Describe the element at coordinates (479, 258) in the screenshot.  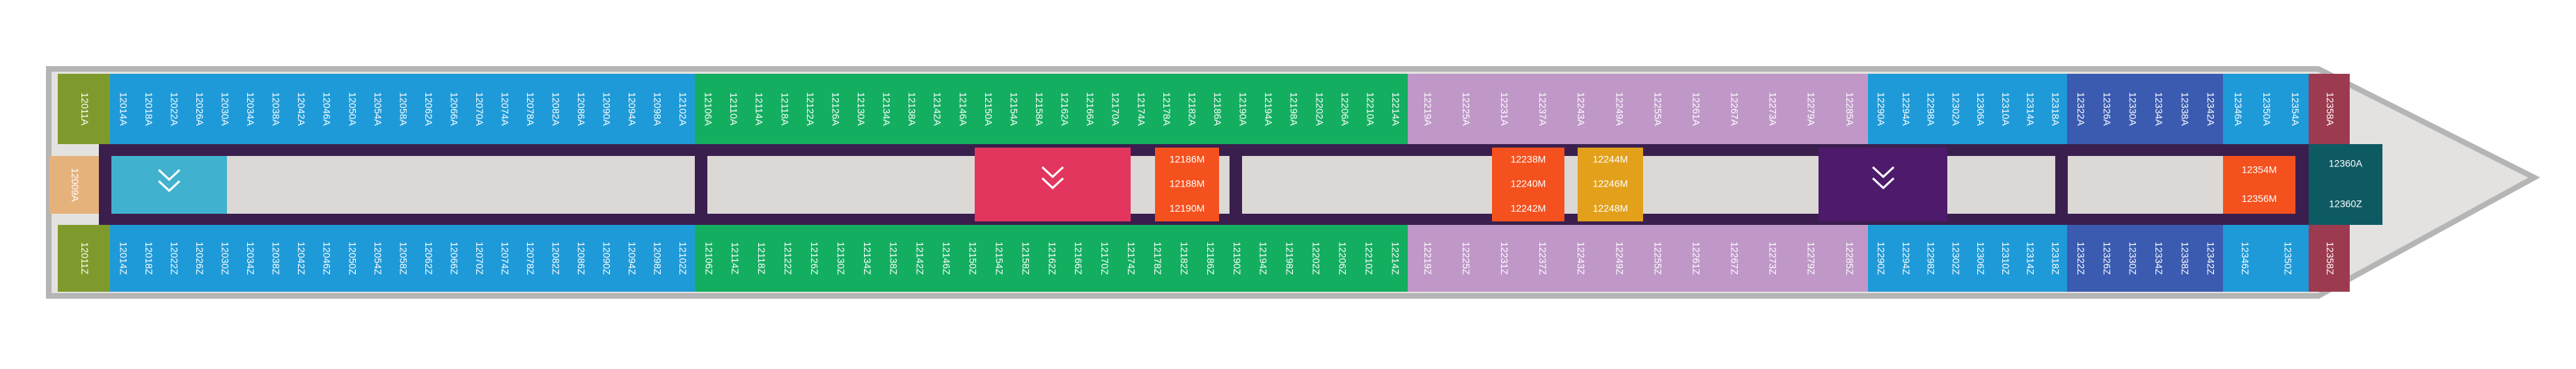
I see `cabin-label: 12070Z` at that location.